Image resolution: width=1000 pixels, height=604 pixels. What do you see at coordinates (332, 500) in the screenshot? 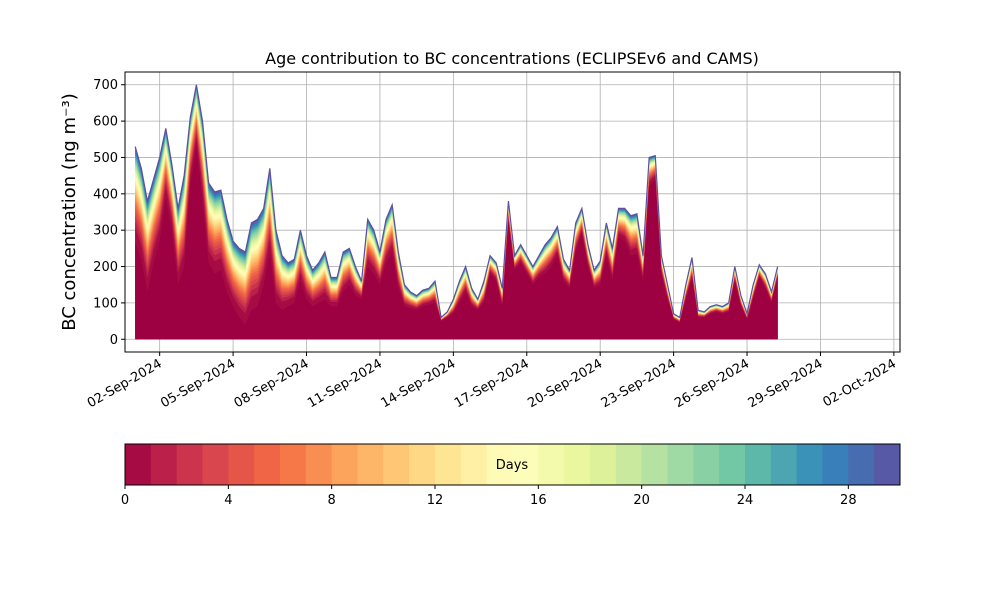
I see `colorbar-tick-label: 8` at bounding box center [332, 500].